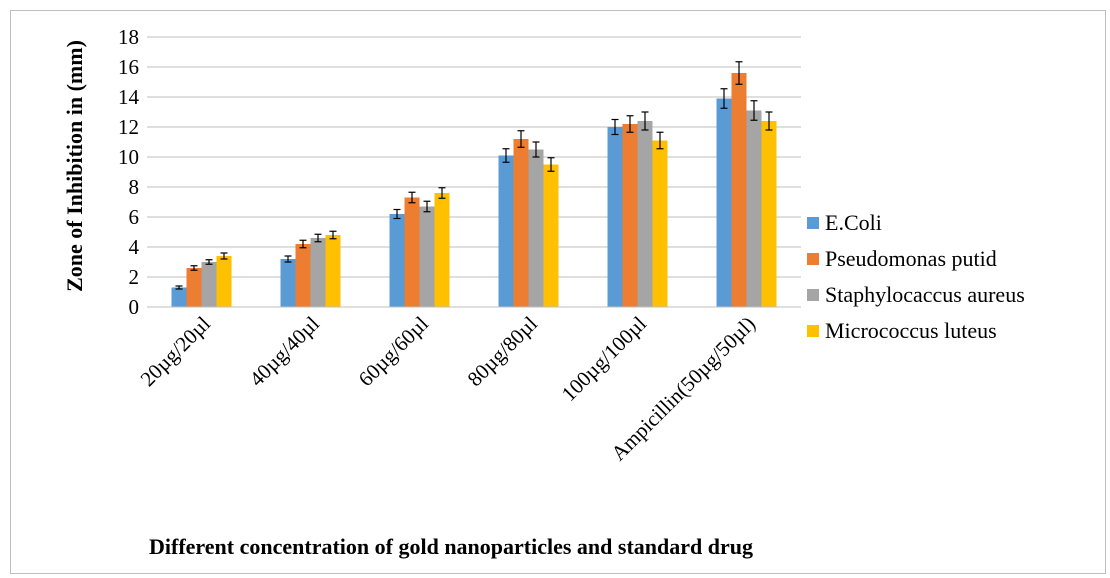 The width and height of the screenshot is (1110, 578). I want to click on x-tick-label: 100µg/100µl, so click(604, 358).